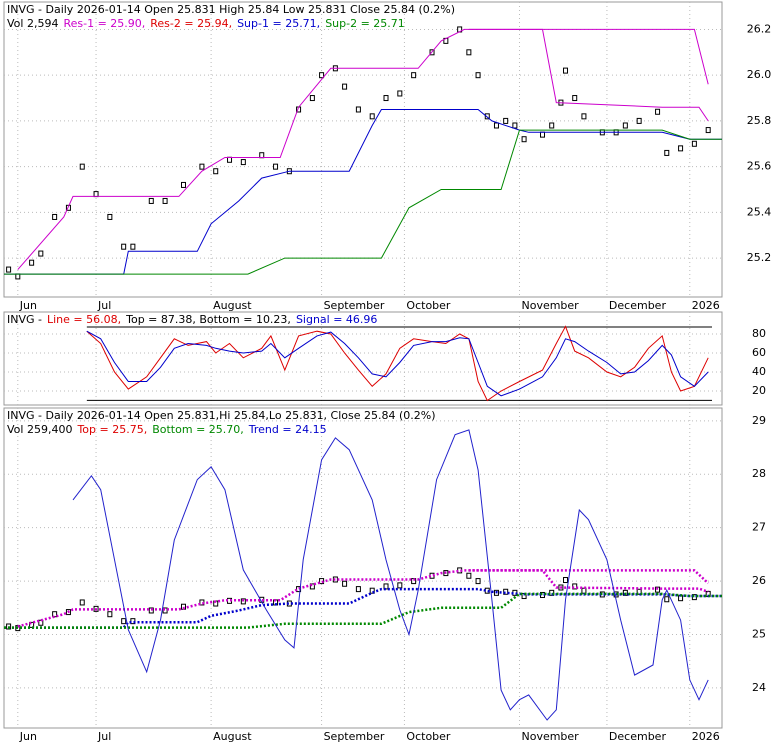 The height and width of the screenshot is (745, 780). I want to click on x-tick-label: Jun, so click(28, 305).